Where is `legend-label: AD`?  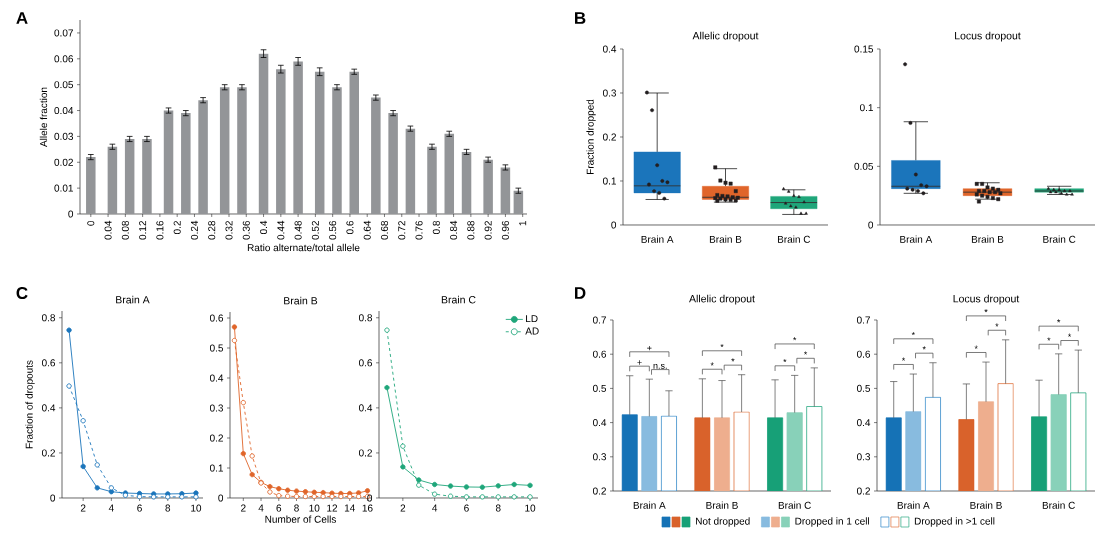 legend-label: AD is located at coordinates (532, 331).